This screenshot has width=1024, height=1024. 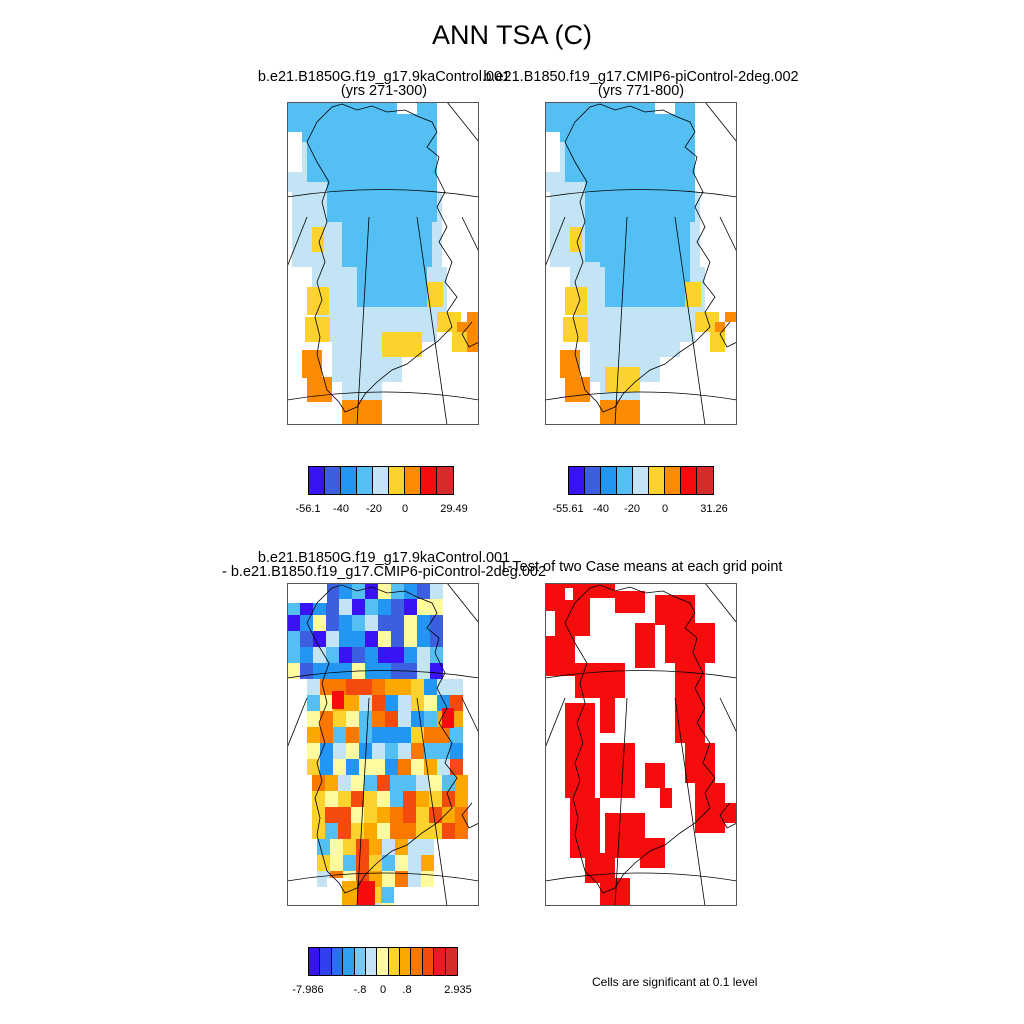 I want to click on colorbar-label: -40, so click(x=601, y=509).